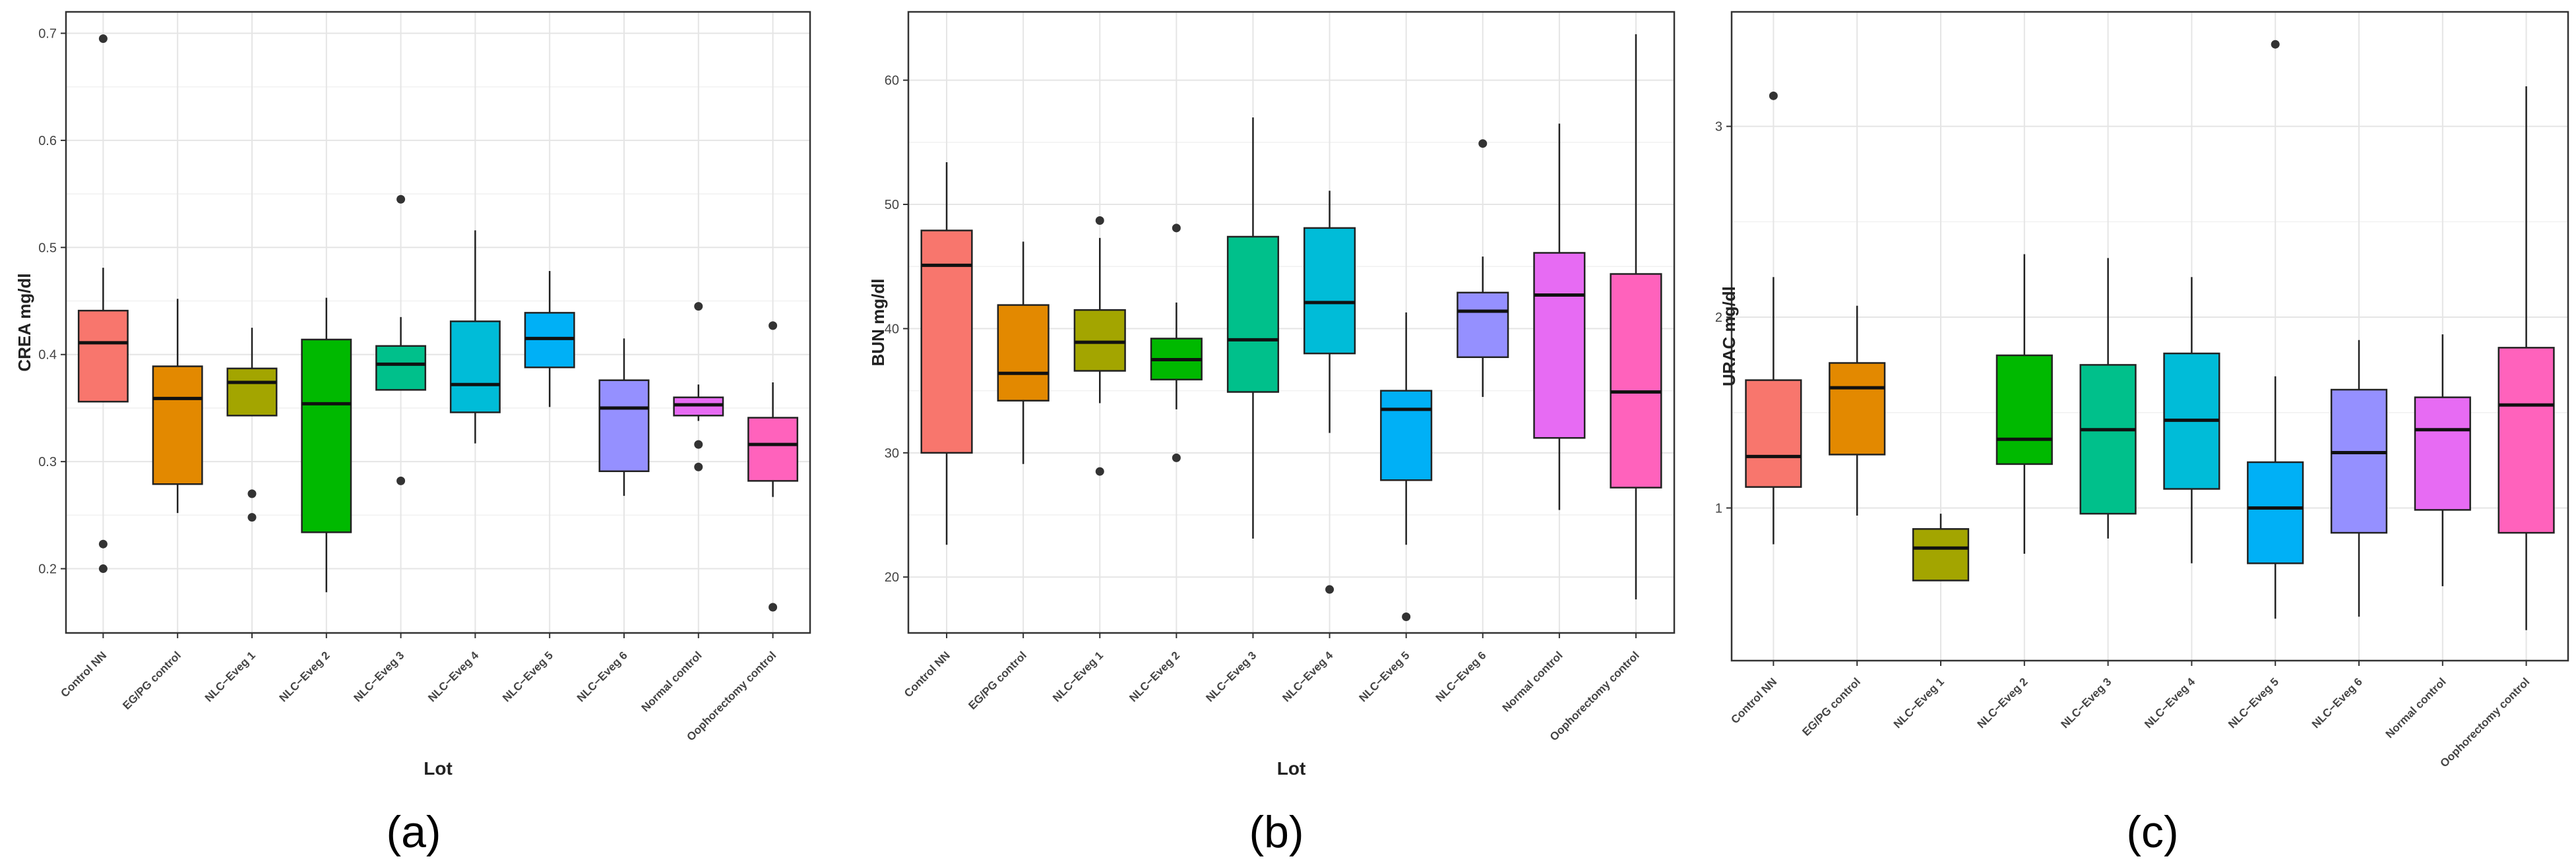 Image resolution: width=2576 pixels, height=867 pixels. What do you see at coordinates (48, 355) in the screenshot?
I see `y-tick-label: 0.4` at bounding box center [48, 355].